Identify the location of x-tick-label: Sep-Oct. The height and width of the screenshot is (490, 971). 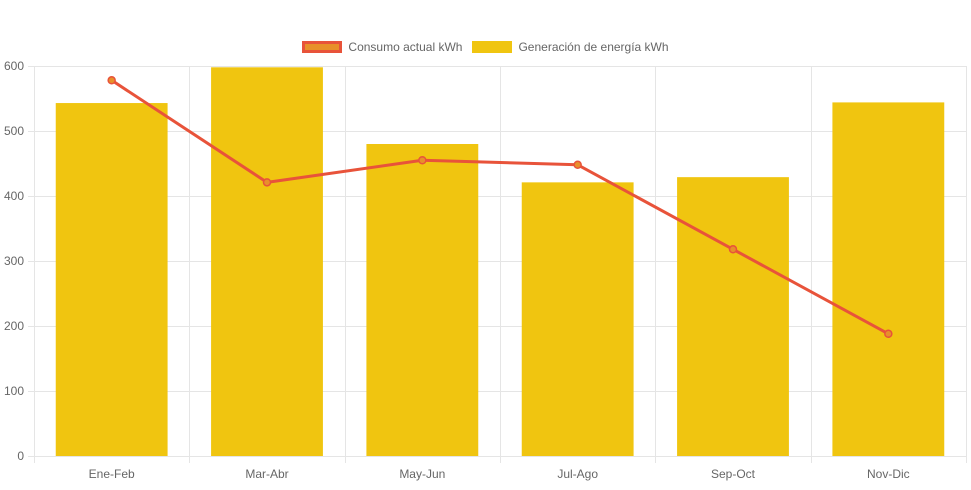
(733, 474).